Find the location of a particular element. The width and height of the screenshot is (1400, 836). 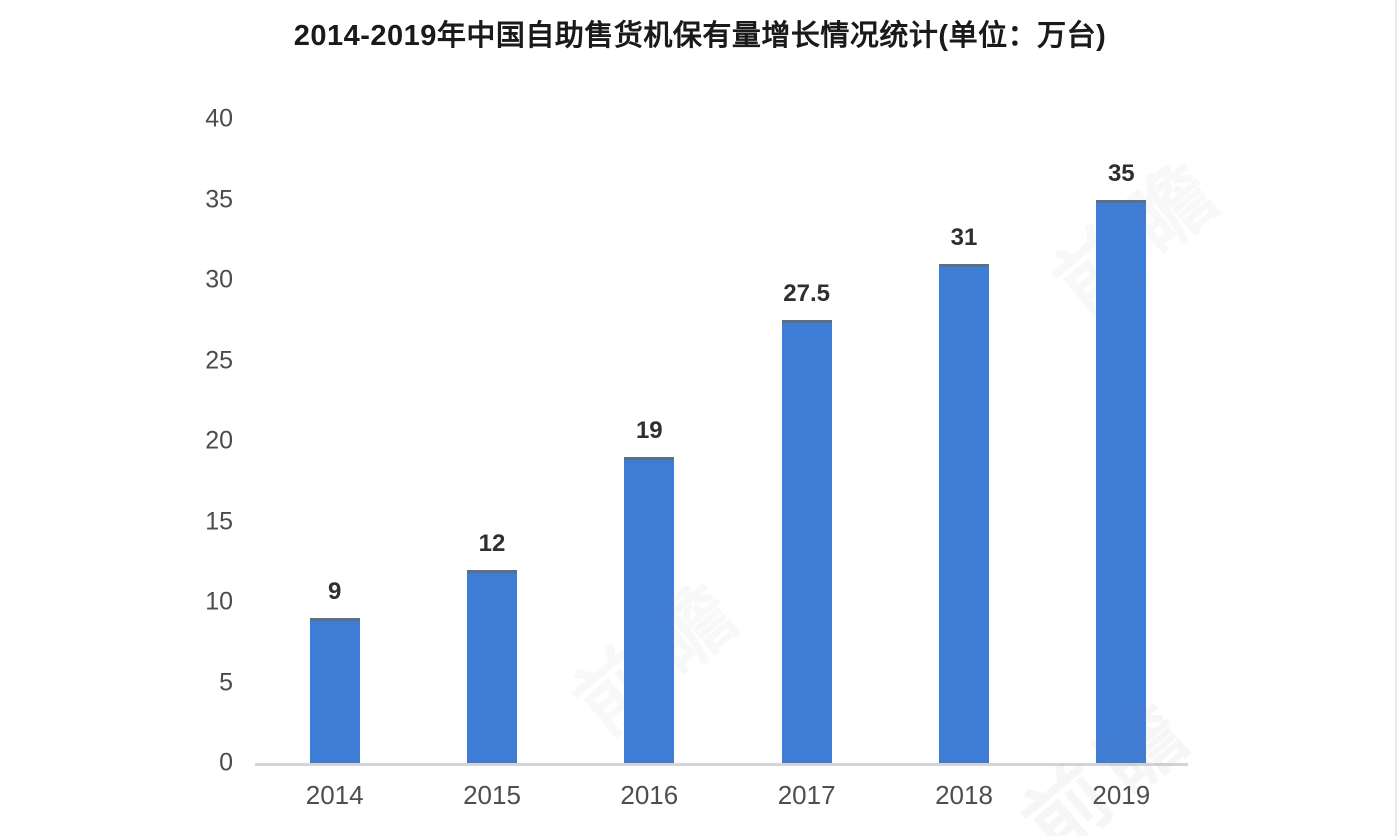

bar-value-label-2016: 19 is located at coordinates (649, 431).